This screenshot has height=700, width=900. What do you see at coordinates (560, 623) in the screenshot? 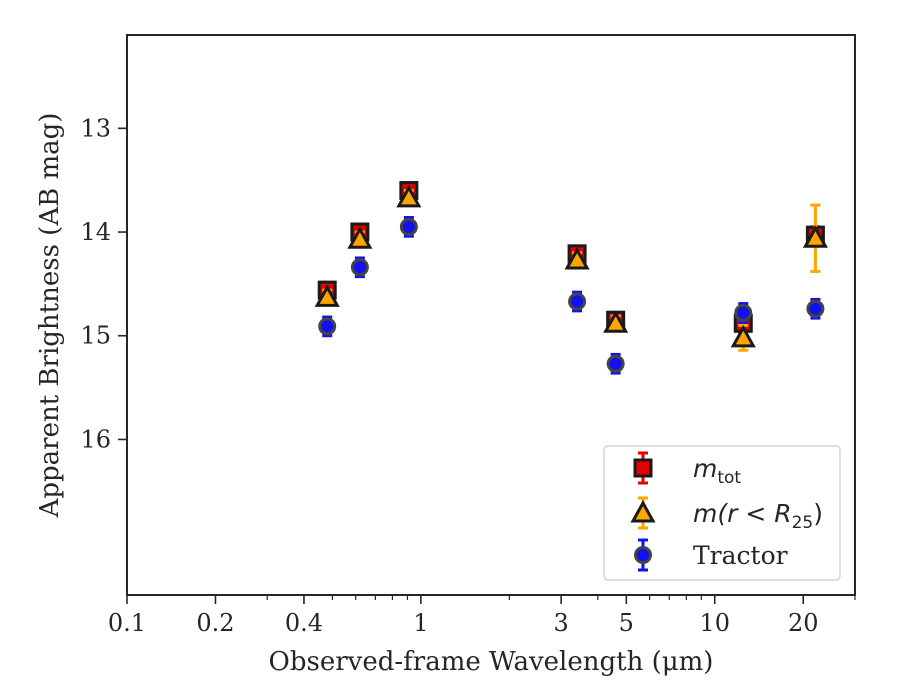
I see `x-tick-label: 3` at bounding box center [560, 623].